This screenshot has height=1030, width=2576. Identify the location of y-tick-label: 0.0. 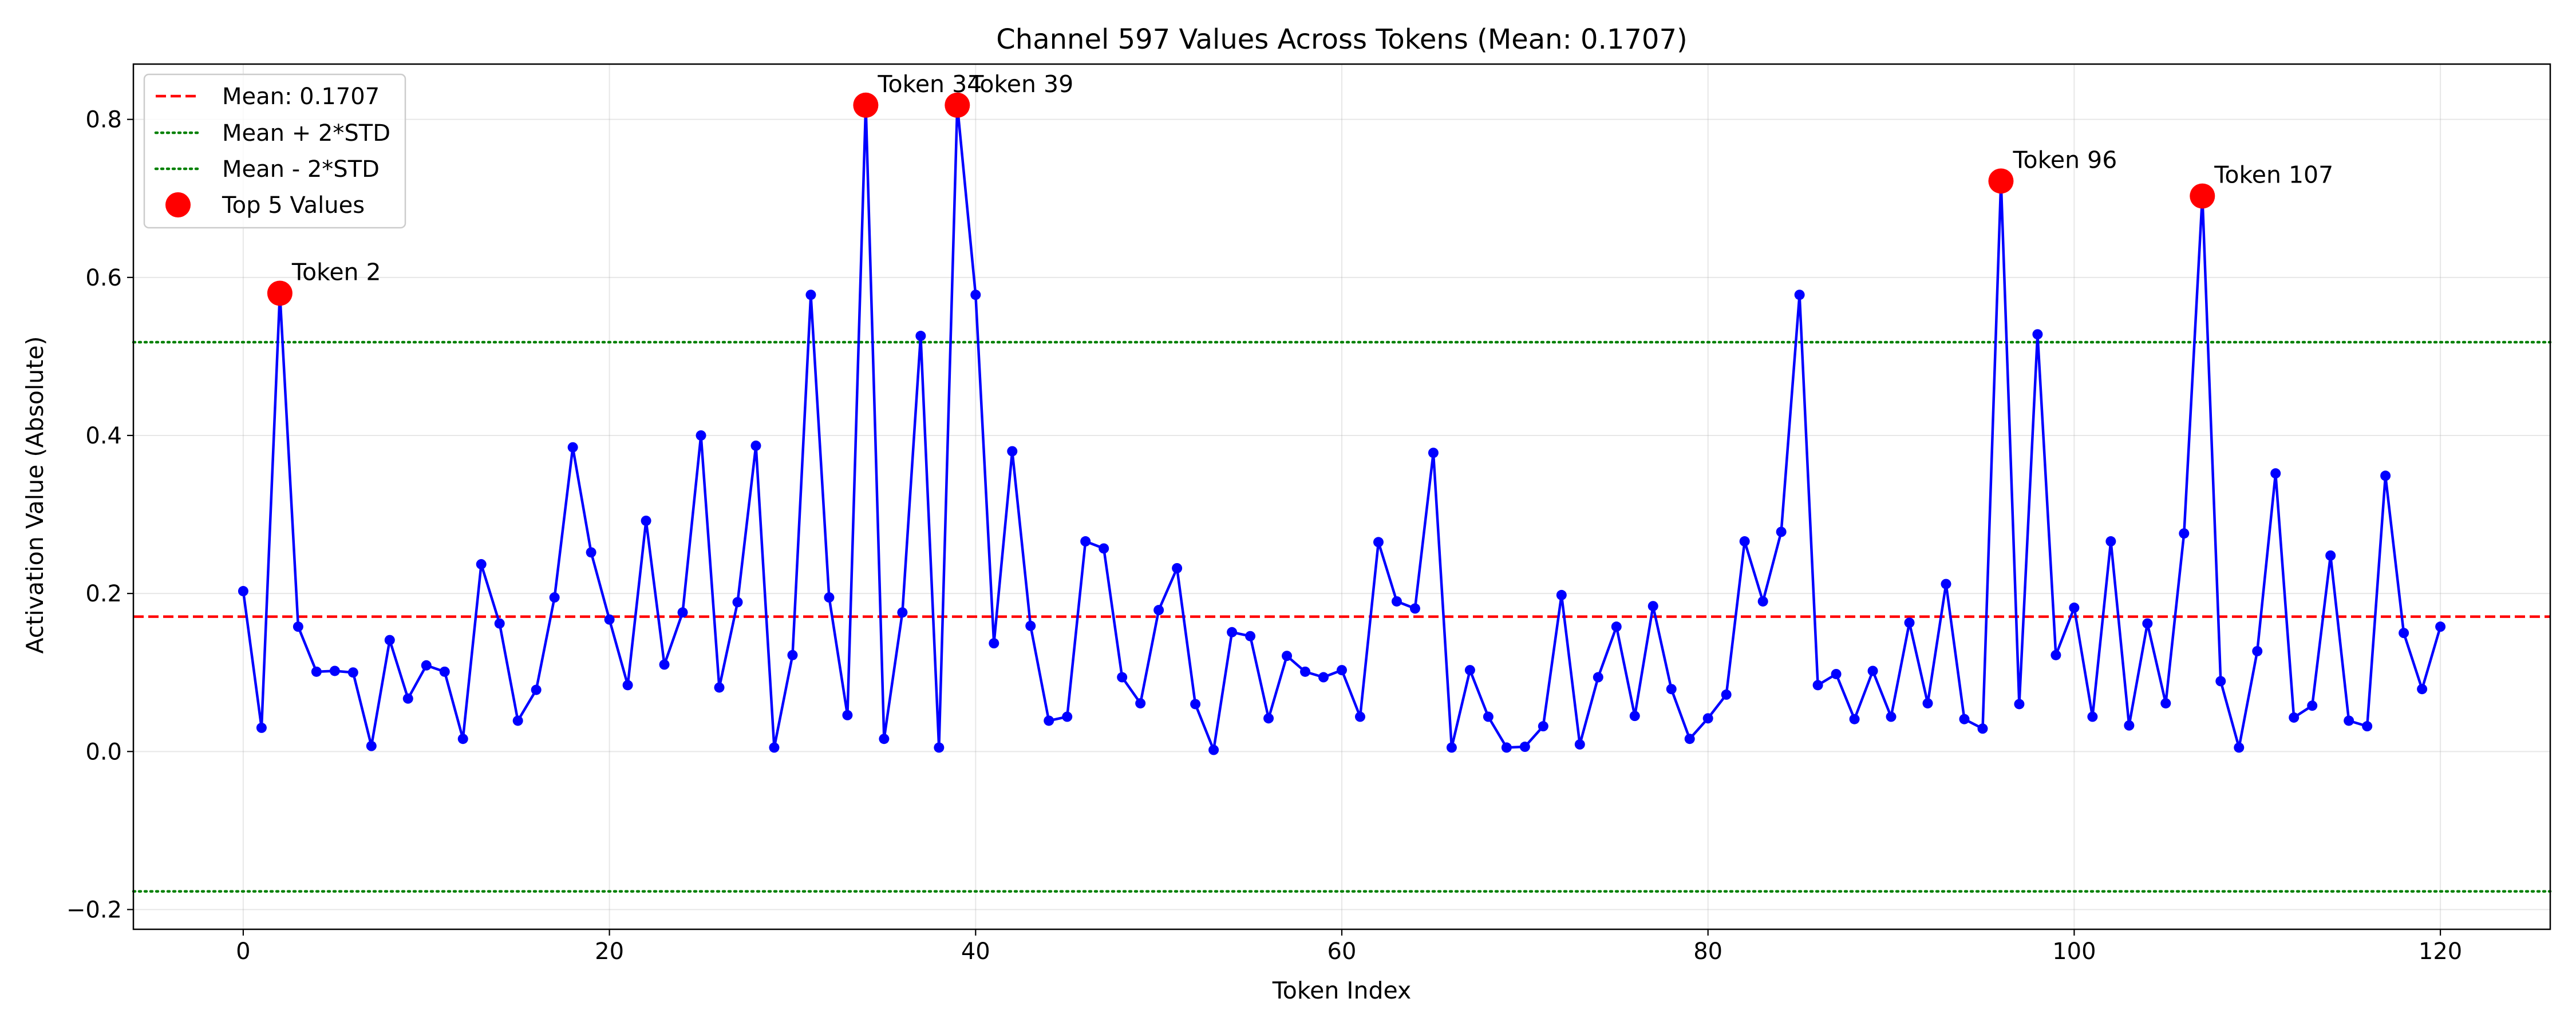
(103, 752).